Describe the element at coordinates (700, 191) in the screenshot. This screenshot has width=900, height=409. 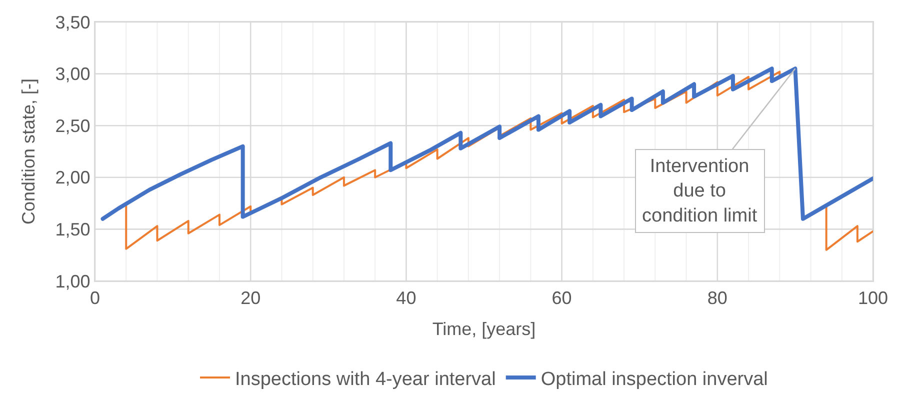
I see `annotation: Intervention due to condition limit` at that location.